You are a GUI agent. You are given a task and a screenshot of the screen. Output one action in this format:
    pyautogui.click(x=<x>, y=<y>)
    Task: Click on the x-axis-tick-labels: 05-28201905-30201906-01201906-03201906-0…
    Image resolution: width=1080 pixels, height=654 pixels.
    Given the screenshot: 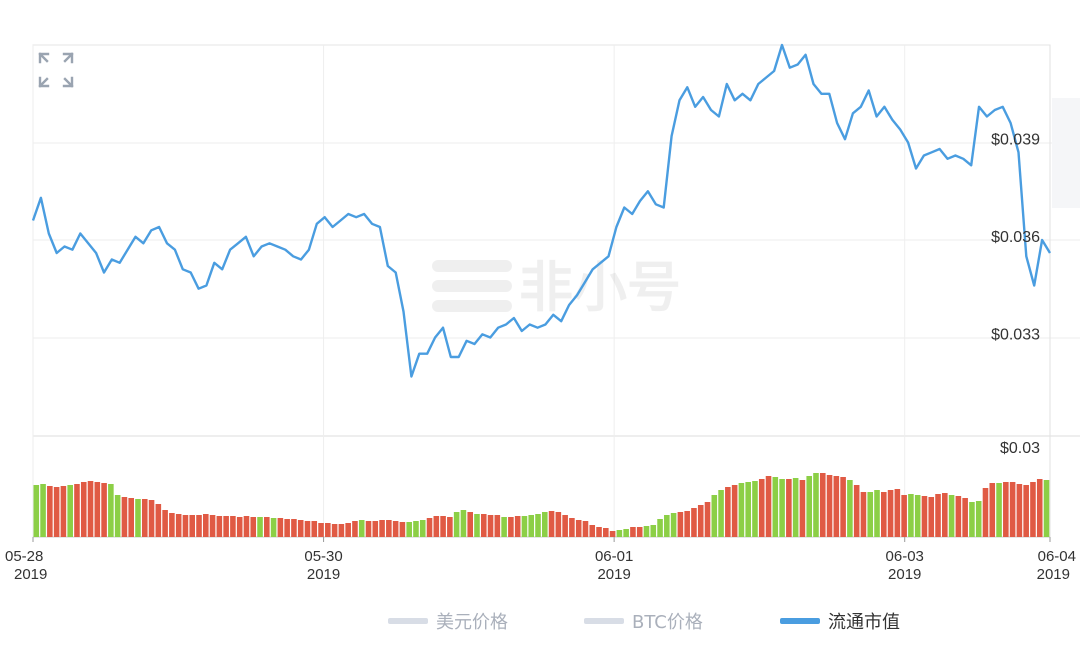 What is the action you would take?
    pyautogui.click(x=540, y=560)
    